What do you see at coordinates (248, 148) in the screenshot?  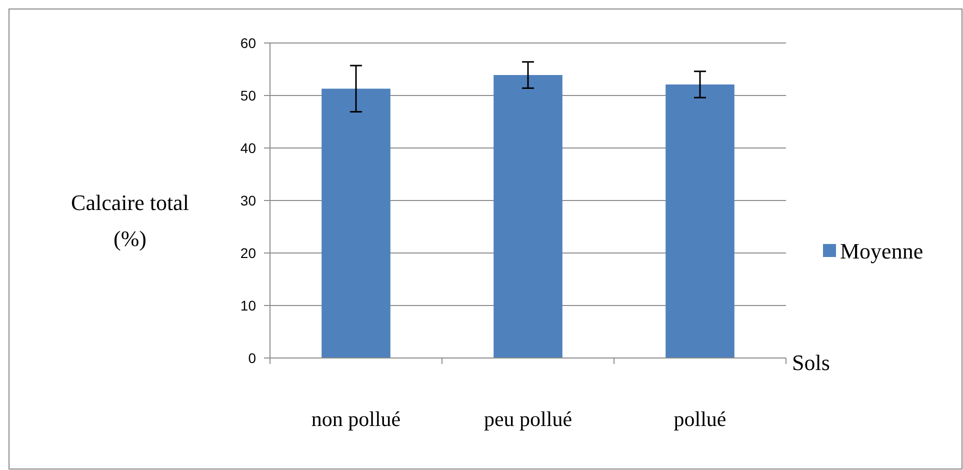 I see `y-tick-label: 40` at bounding box center [248, 148].